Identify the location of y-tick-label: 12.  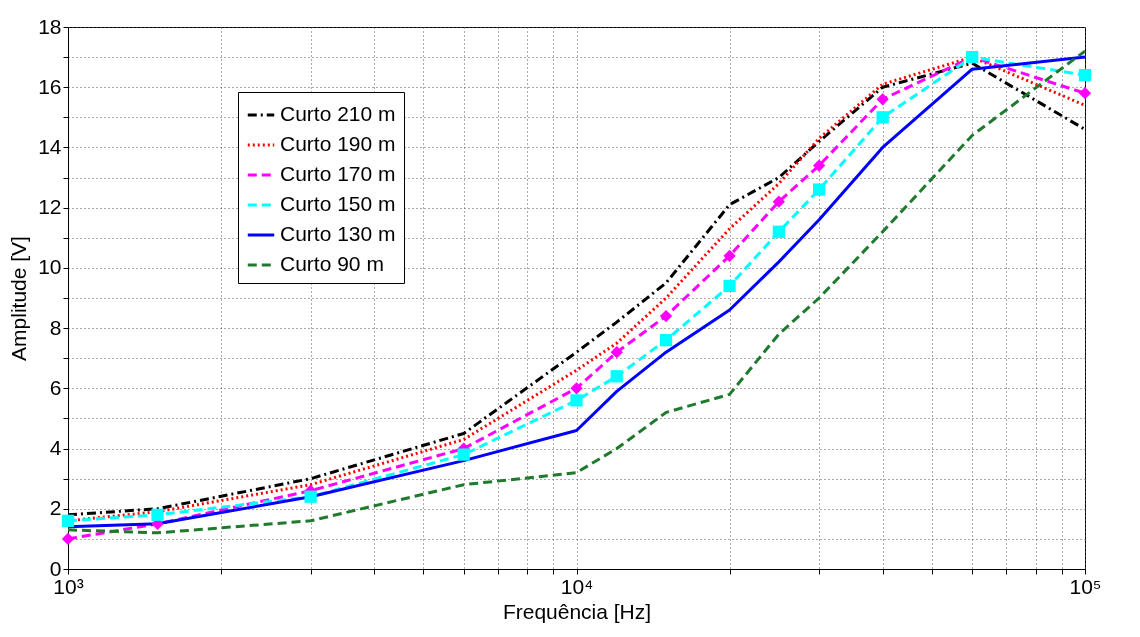
(50, 207).